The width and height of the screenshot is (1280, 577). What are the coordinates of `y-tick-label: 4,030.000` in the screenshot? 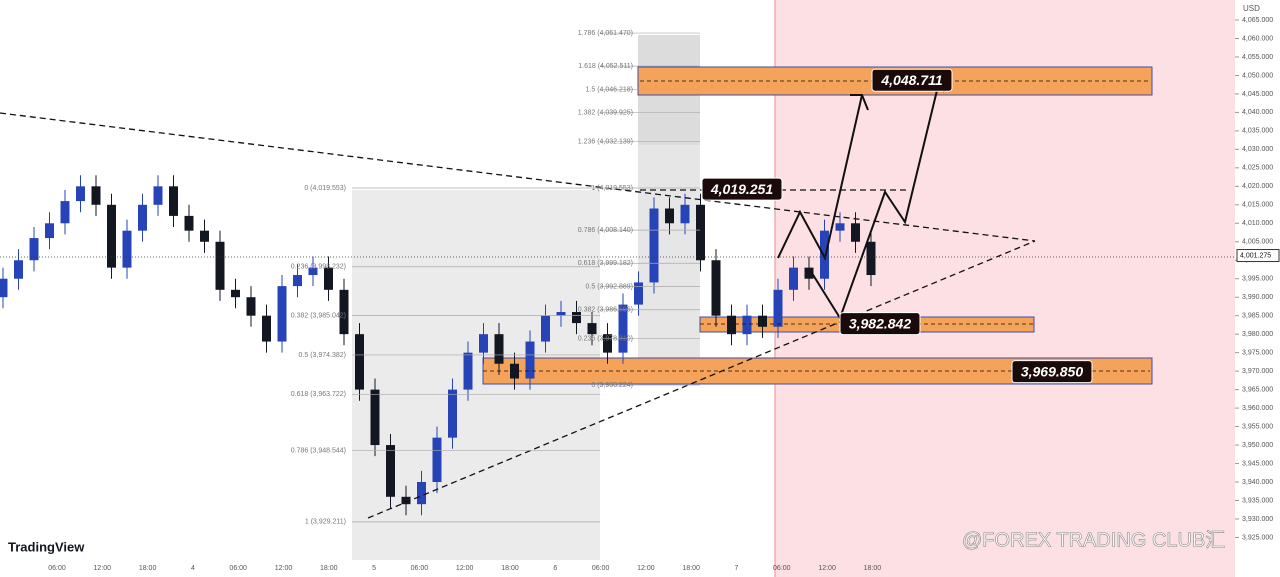 It's located at (1257, 149).